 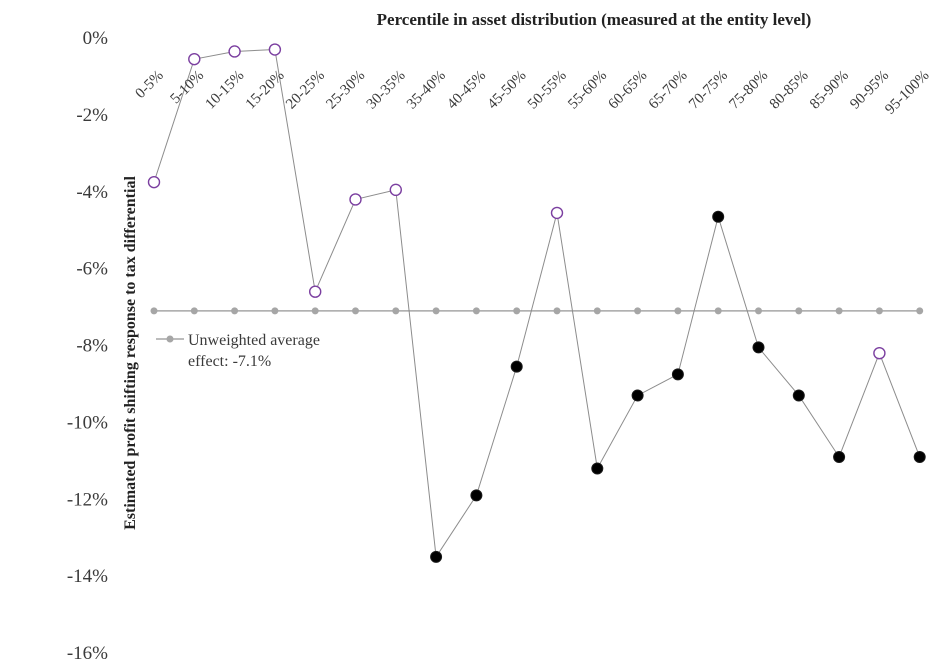 I want to click on x-tick-label: 0-5%, so click(x=150, y=85).